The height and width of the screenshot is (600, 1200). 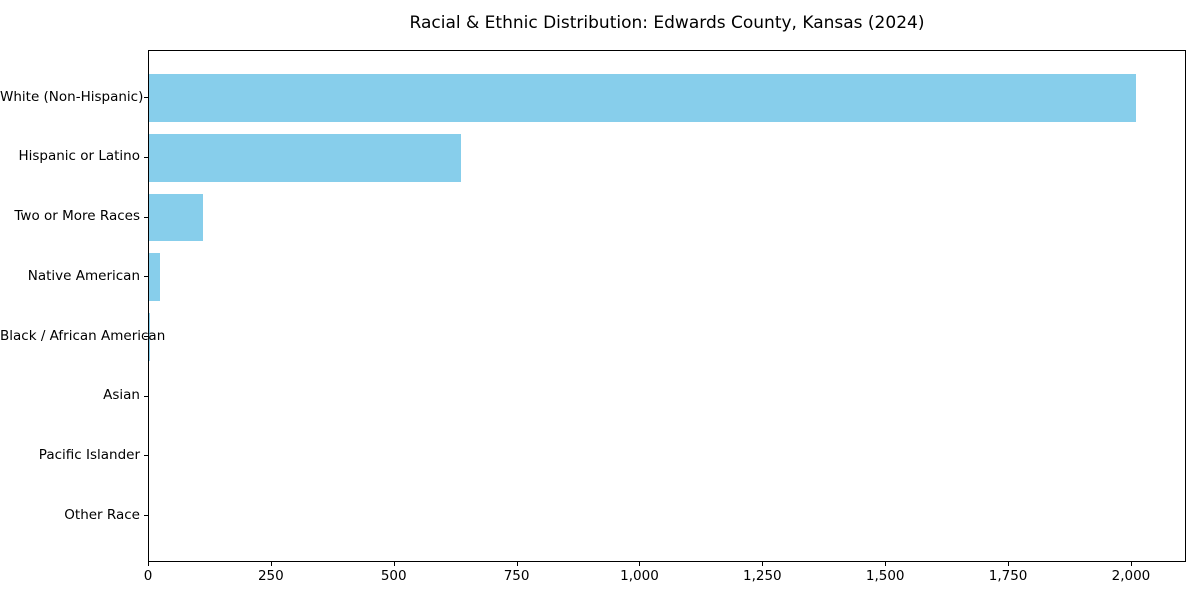 What do you see at coordinates (885, 576) in the screenshot?
I see `x-axis-tick-label: 1,500` at bounding box center [885, 576].